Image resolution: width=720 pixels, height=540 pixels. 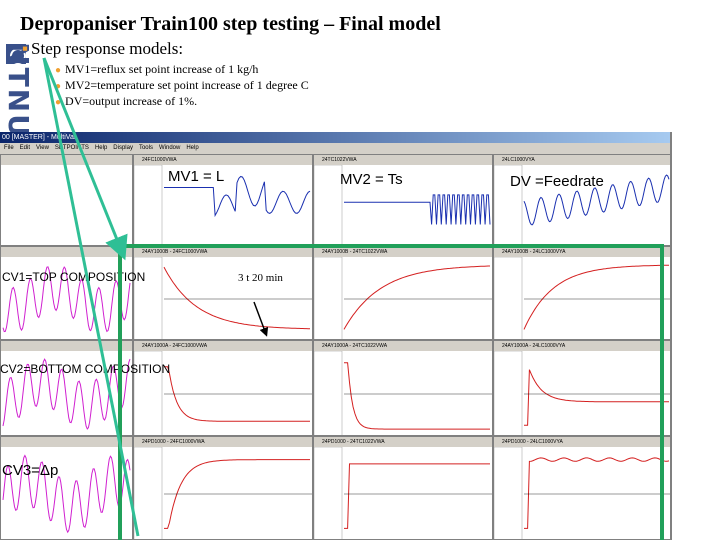 What do you see at coordinates (71, 148) in the screenshot?
I see `menu-item-setpoints: SETPOINTS` at bounding box center [71, 148].